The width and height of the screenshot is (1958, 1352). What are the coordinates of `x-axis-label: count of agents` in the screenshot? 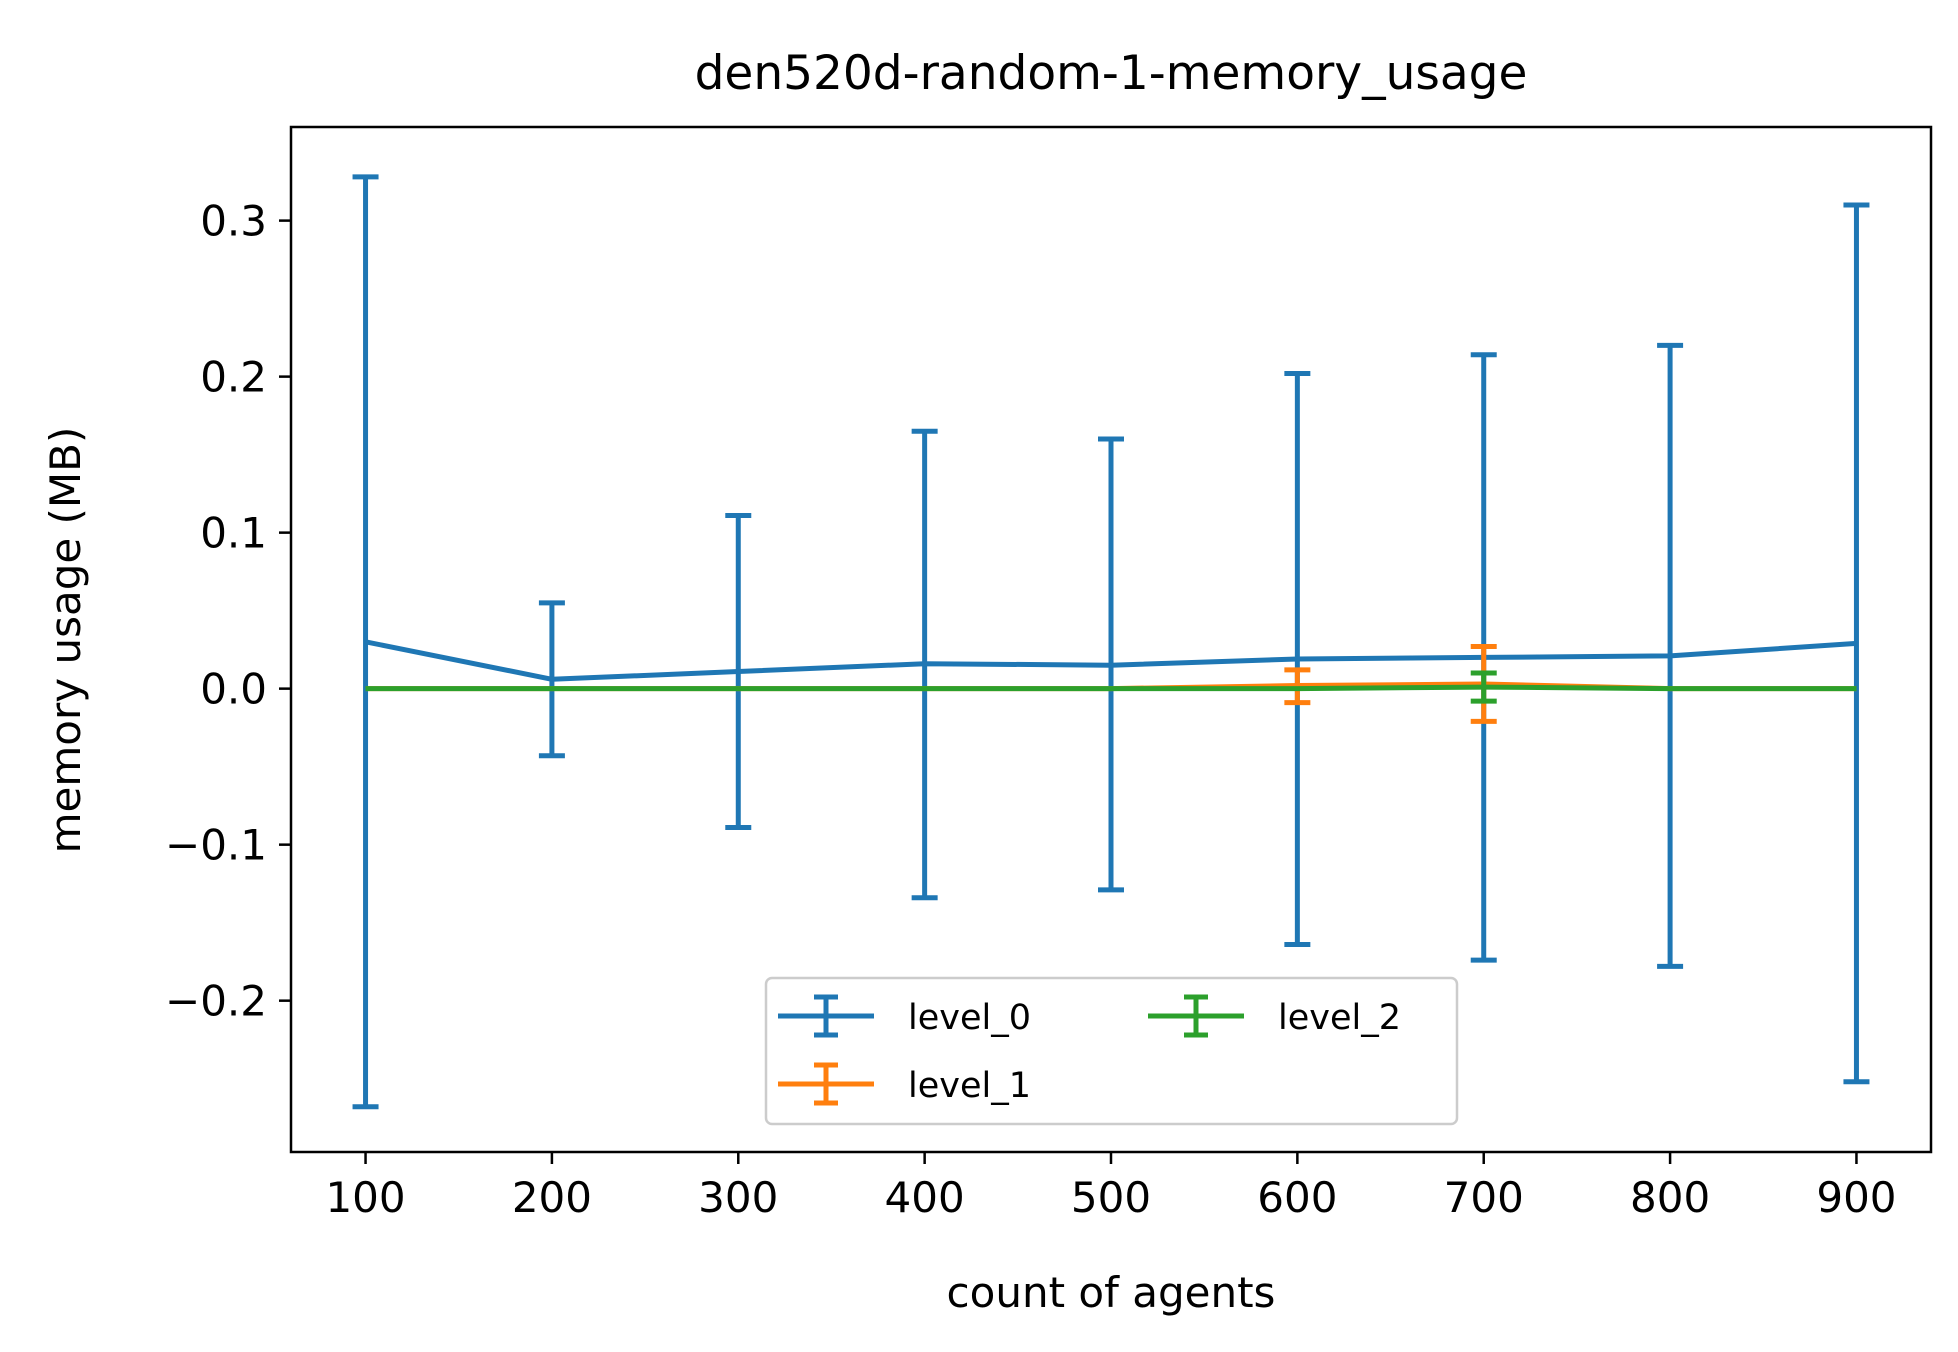 It's located at (1111, 1292).